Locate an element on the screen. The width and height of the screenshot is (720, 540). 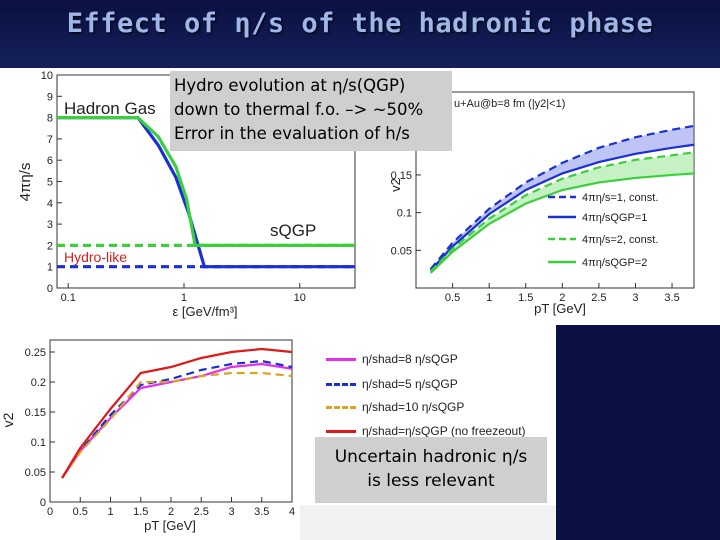
hadronic-note-line-2: is less relevant is located at coordinates (431, 481).